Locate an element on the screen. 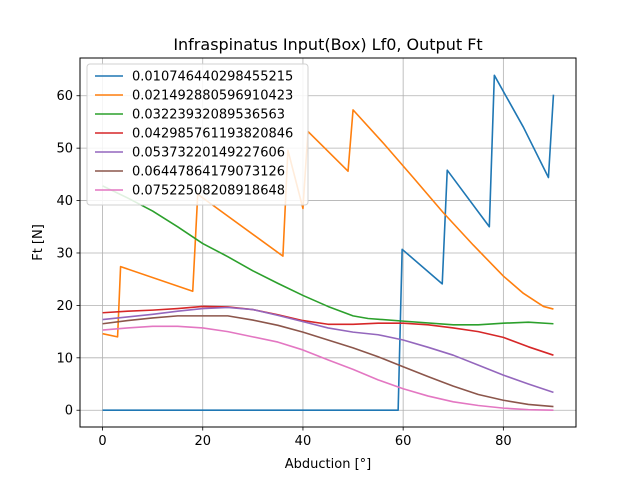 The width and height of the screenshot is (640, 480). legend-label: 0.03223932089536563 is located at coordinates (208, 115).